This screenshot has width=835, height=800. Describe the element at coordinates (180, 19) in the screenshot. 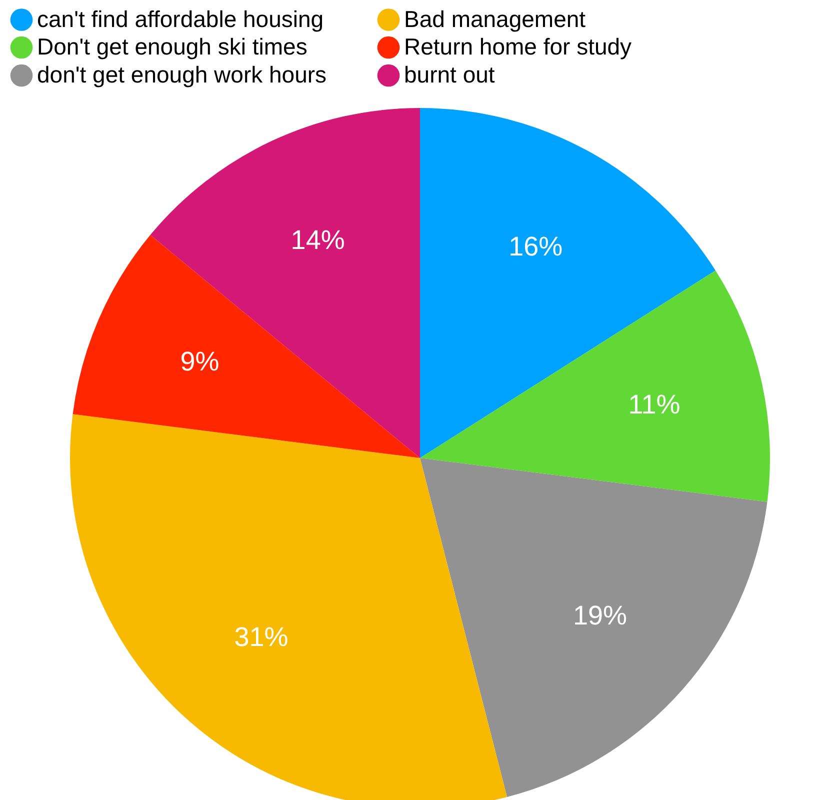

I see `legend-label: can't find affordable housing` at that location.